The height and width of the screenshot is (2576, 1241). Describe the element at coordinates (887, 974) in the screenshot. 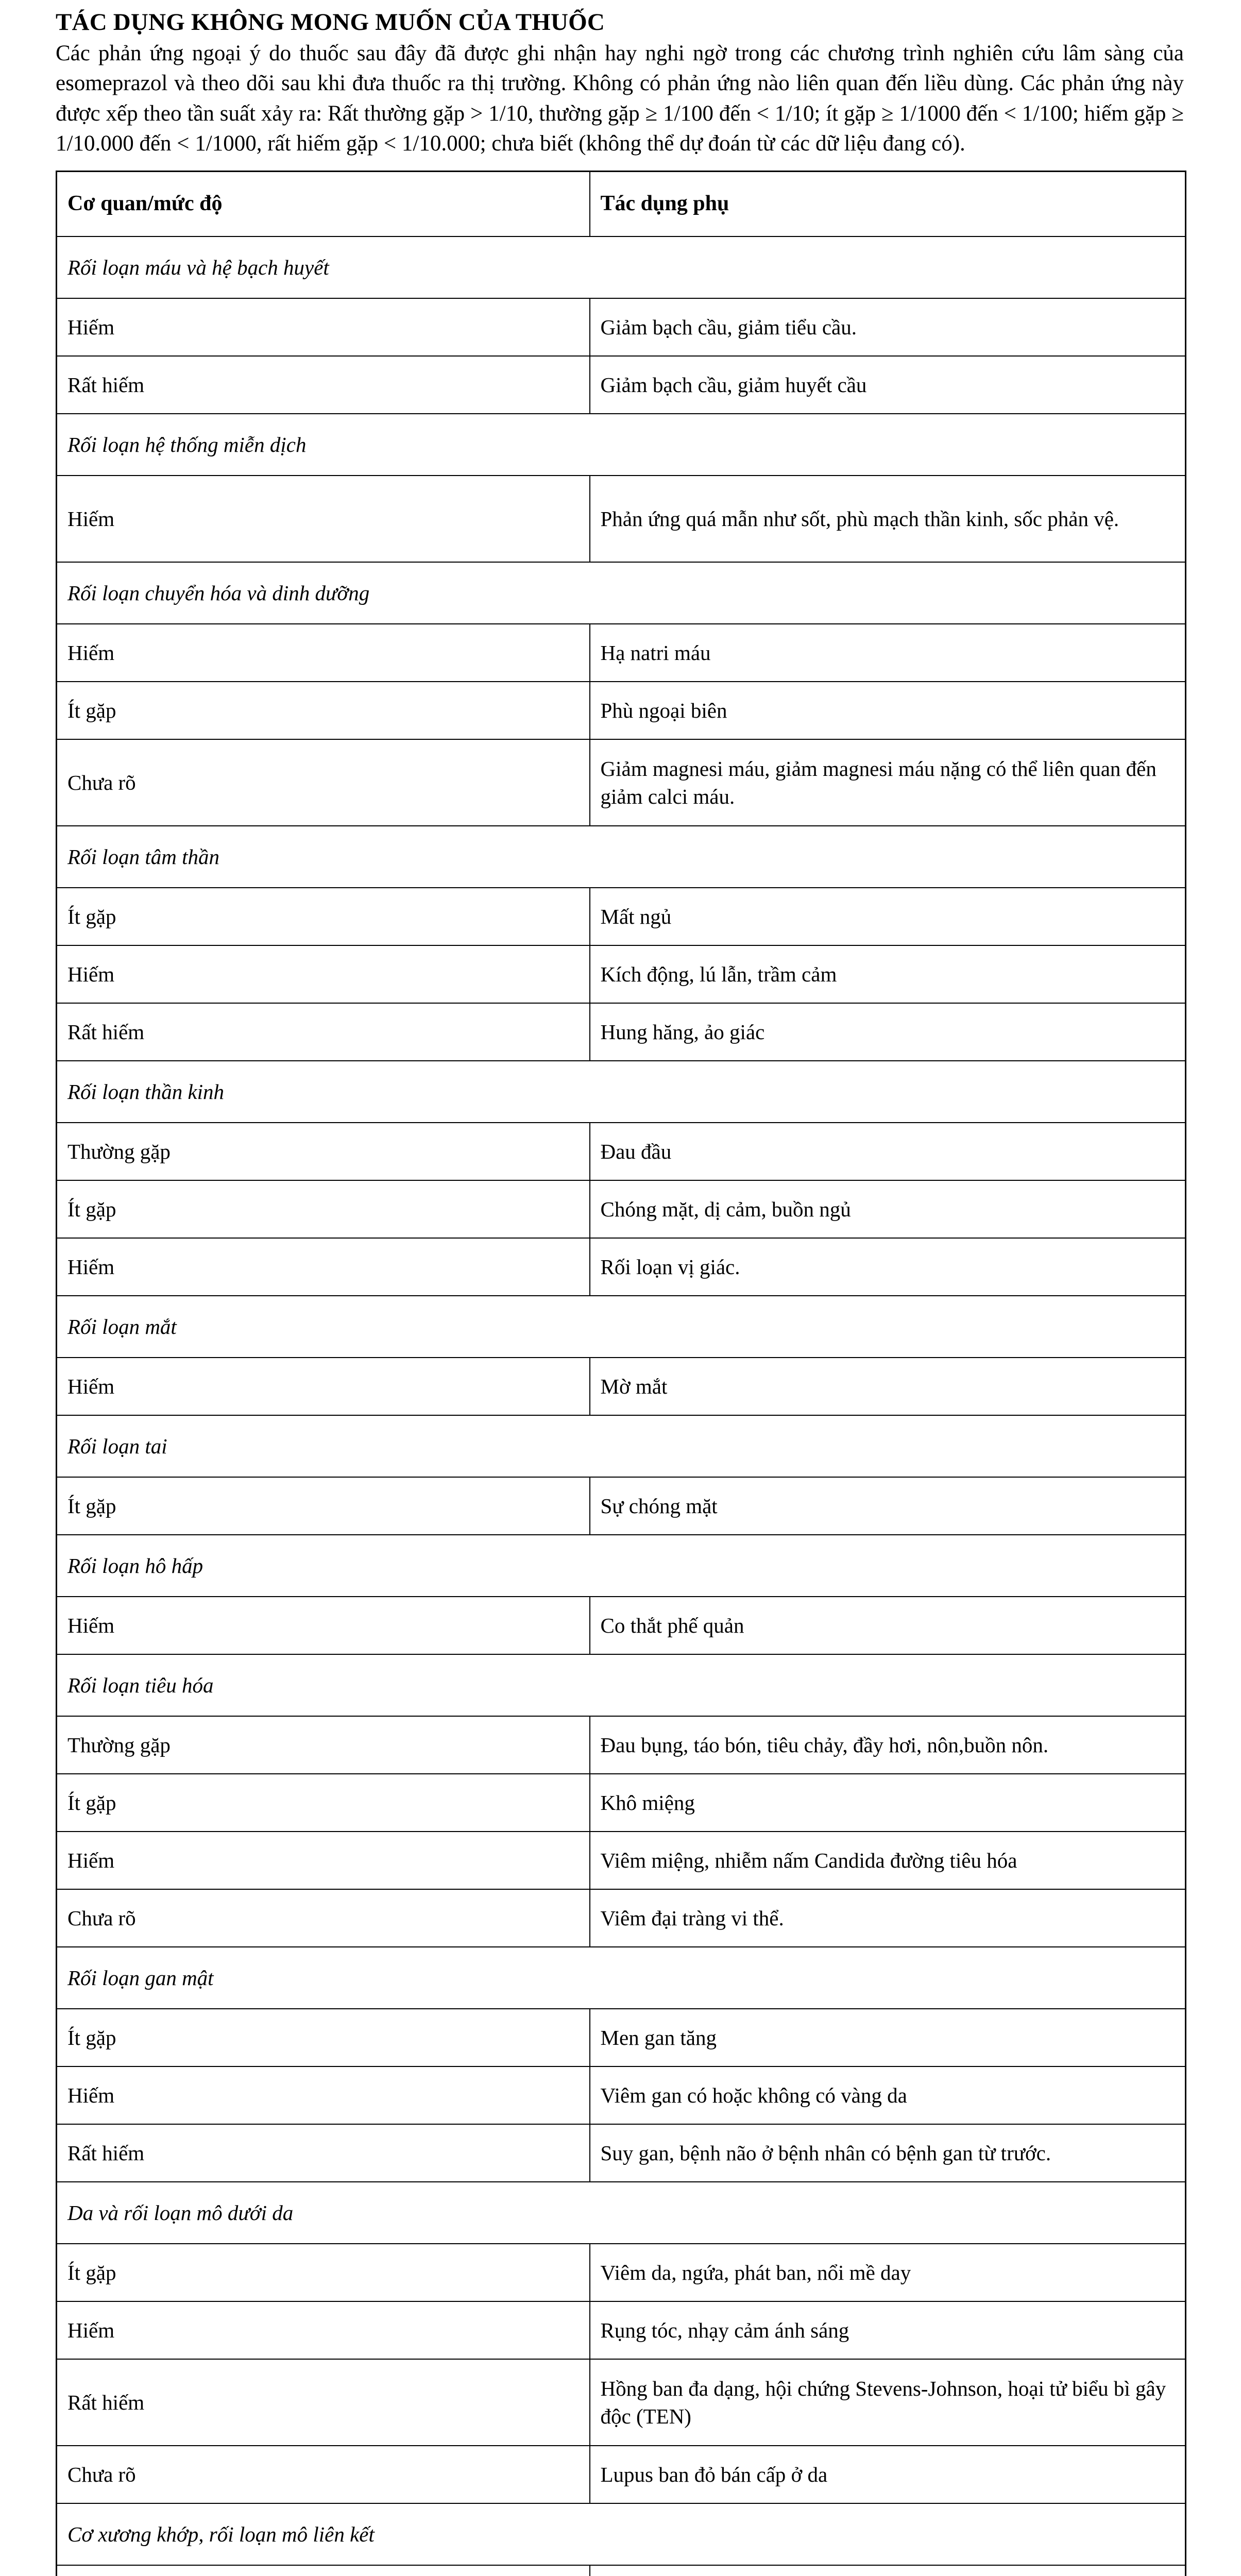

I see `effect-cell: Kích động, lú lẫn, trầm cảm` at that location.